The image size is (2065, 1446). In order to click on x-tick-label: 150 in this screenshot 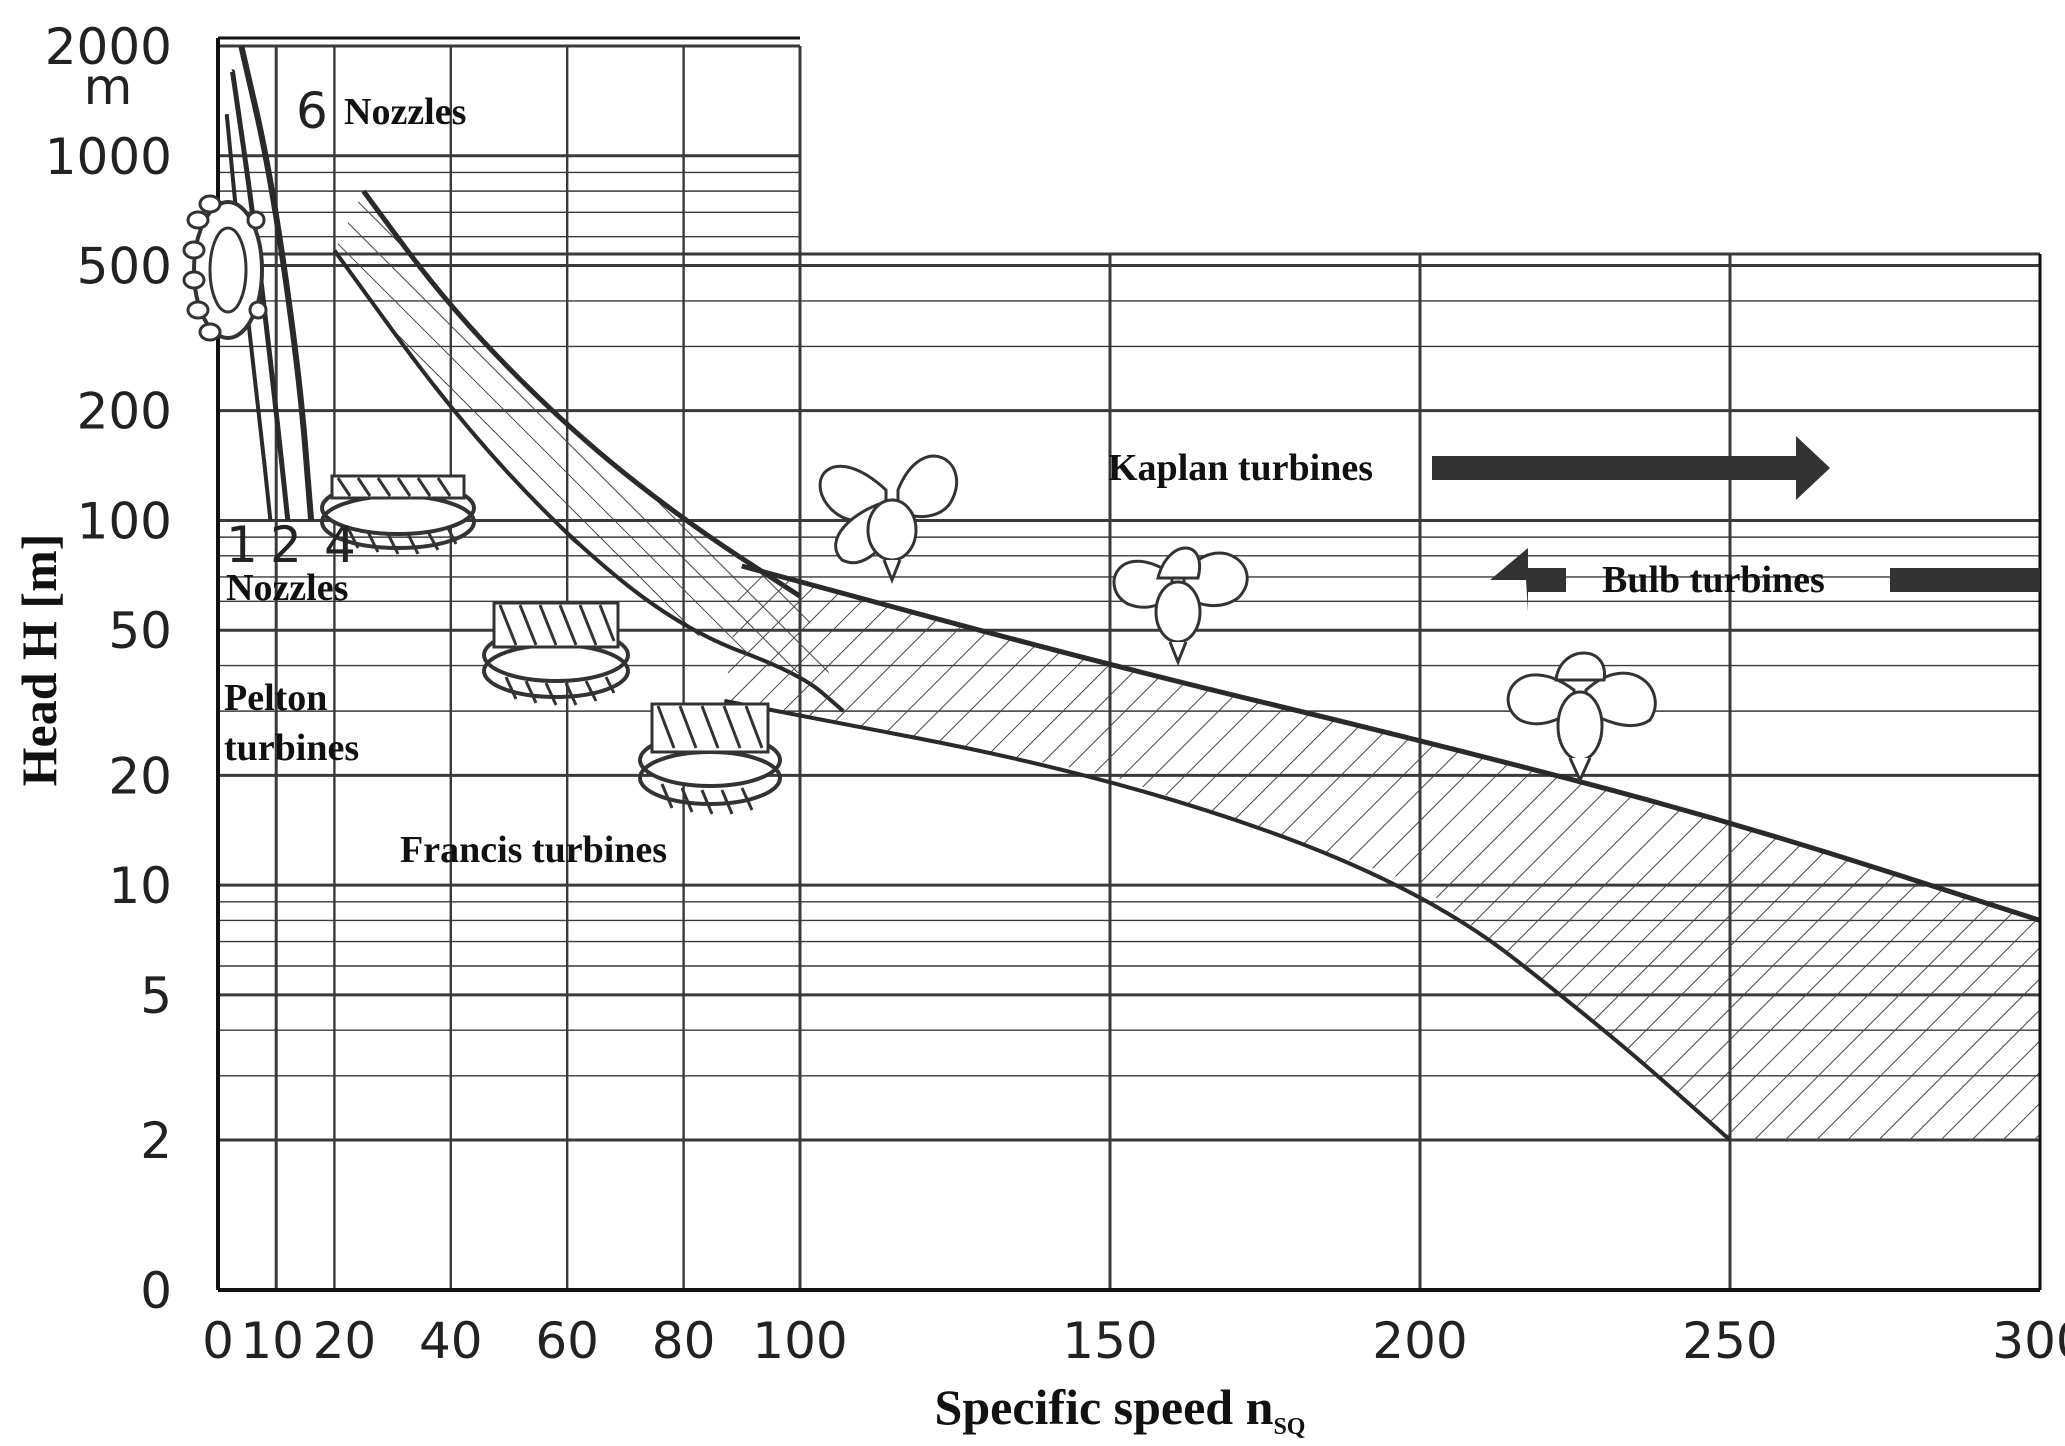, I will do `click(1109, 1341)`.